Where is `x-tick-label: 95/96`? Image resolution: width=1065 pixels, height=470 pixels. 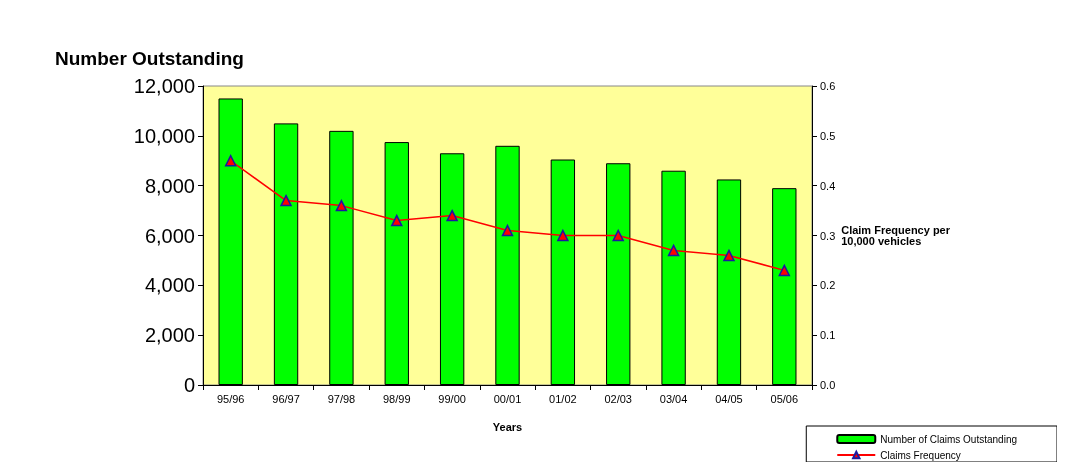
x-tick-label: 95/96 is located at coordinates (230, 398).